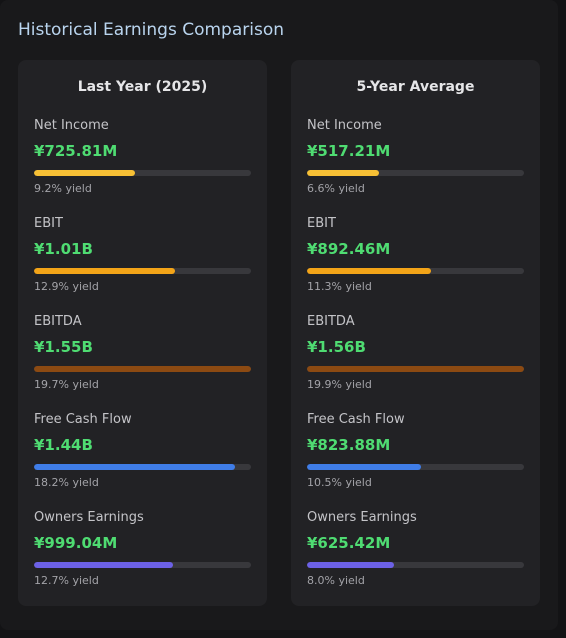 The width and height of the screenshot is (566, 638). What do you see at coordinates (63, 249) in the screenshot?
I see `metric-value: ¥1.01B` at bounding box center [63, 249].